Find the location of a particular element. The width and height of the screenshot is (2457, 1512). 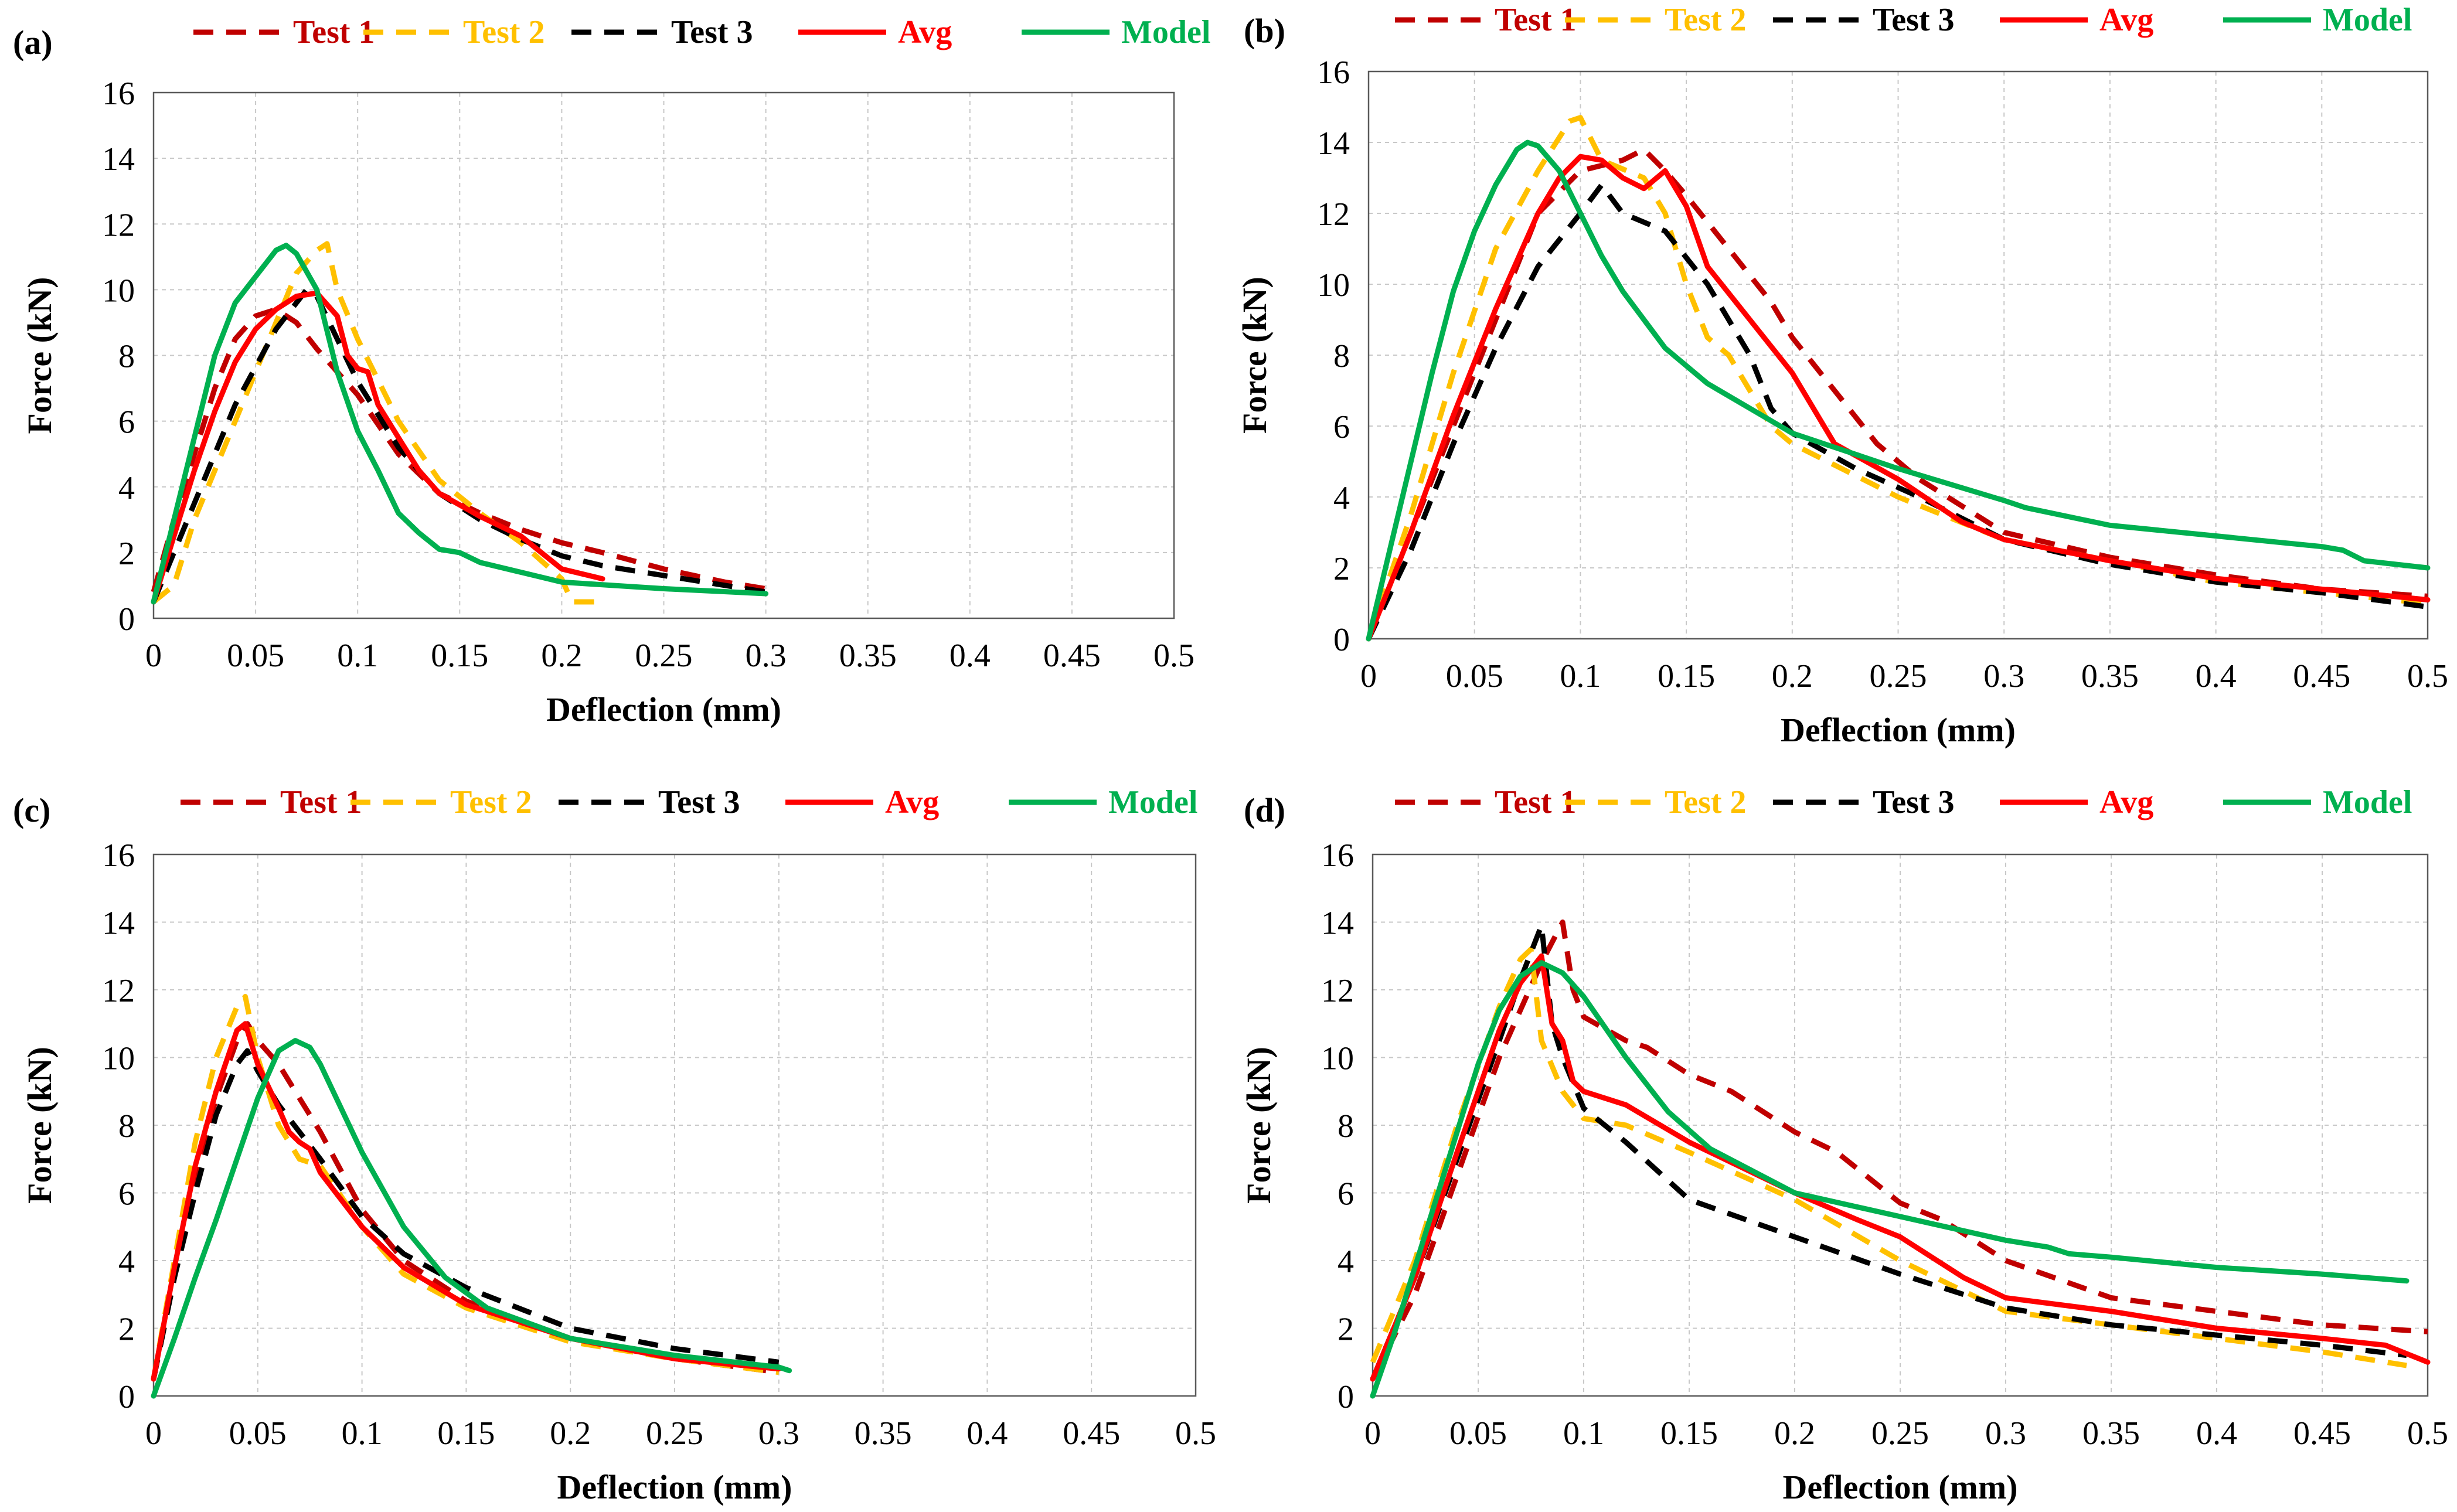

legend-entry: Test 2 is located at coordinates (454, 32).